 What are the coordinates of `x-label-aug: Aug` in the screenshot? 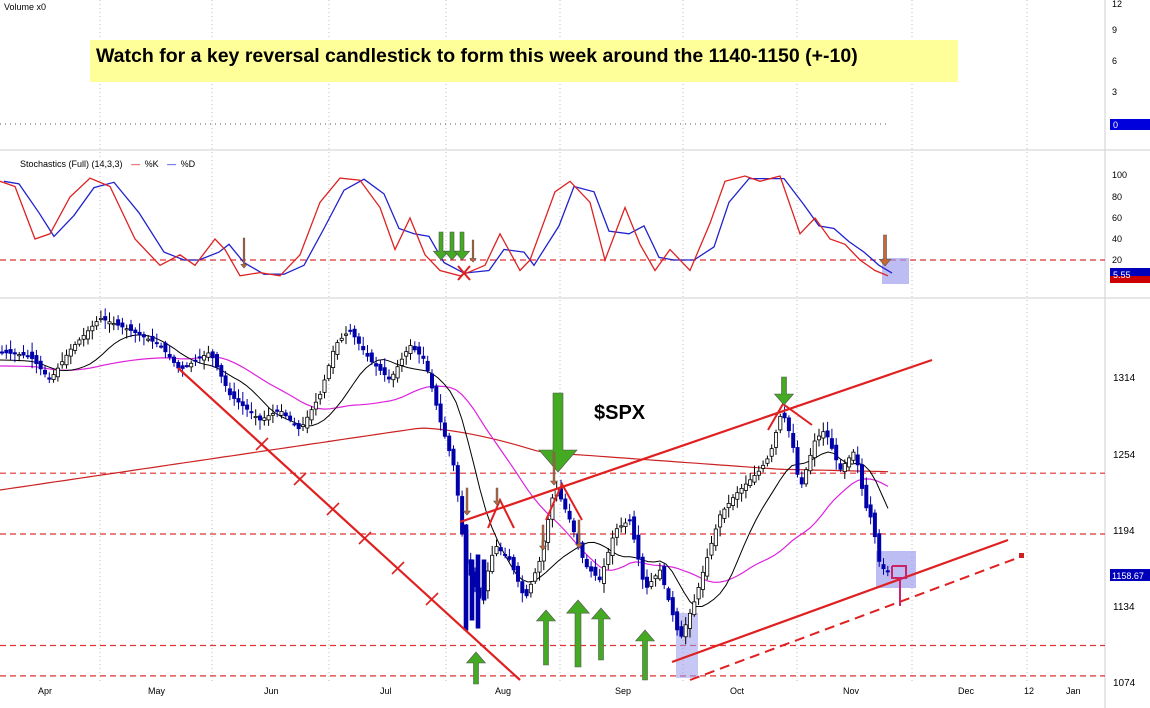 It's located at (503, 691).